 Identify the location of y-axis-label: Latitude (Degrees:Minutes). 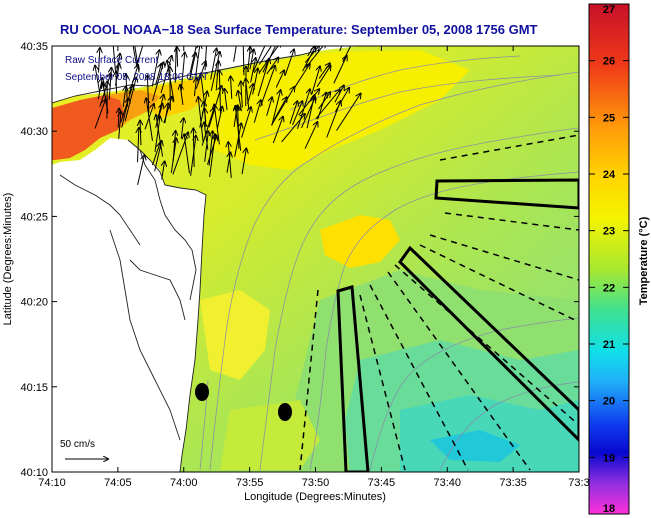
(8, 259).